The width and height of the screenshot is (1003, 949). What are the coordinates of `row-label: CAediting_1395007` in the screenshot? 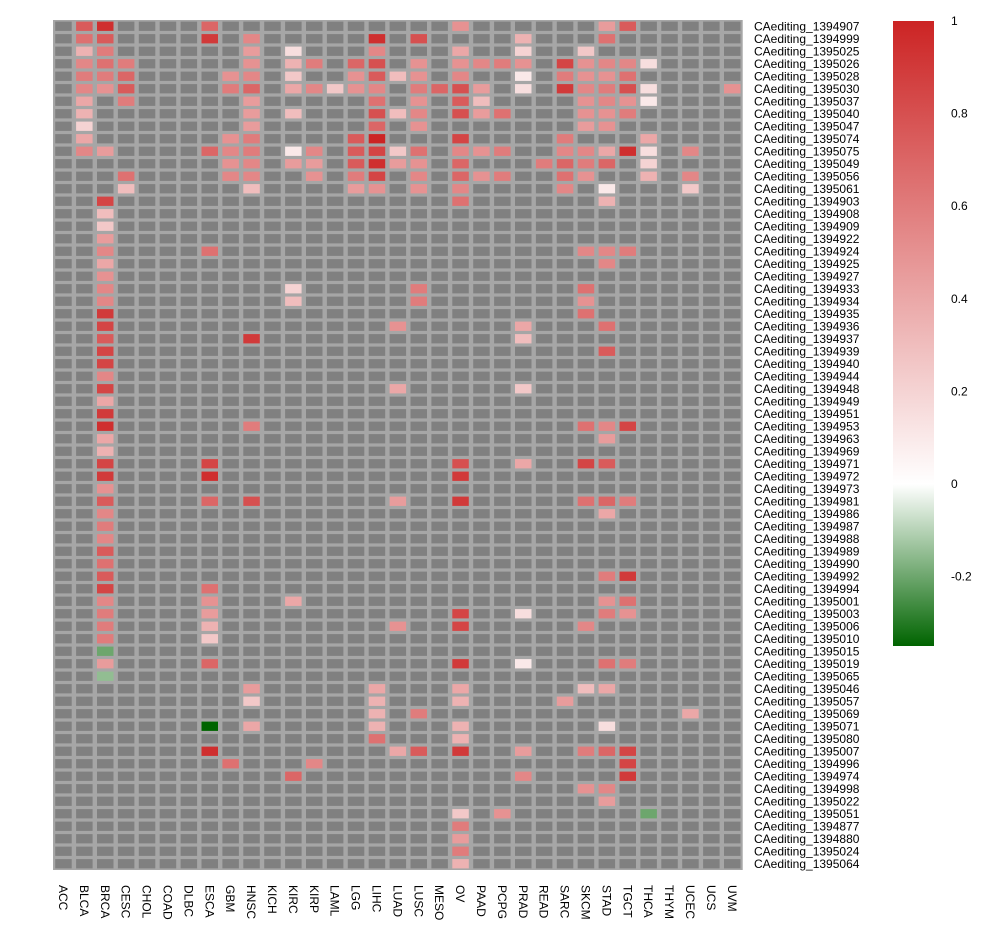 It's located at (807, 751).